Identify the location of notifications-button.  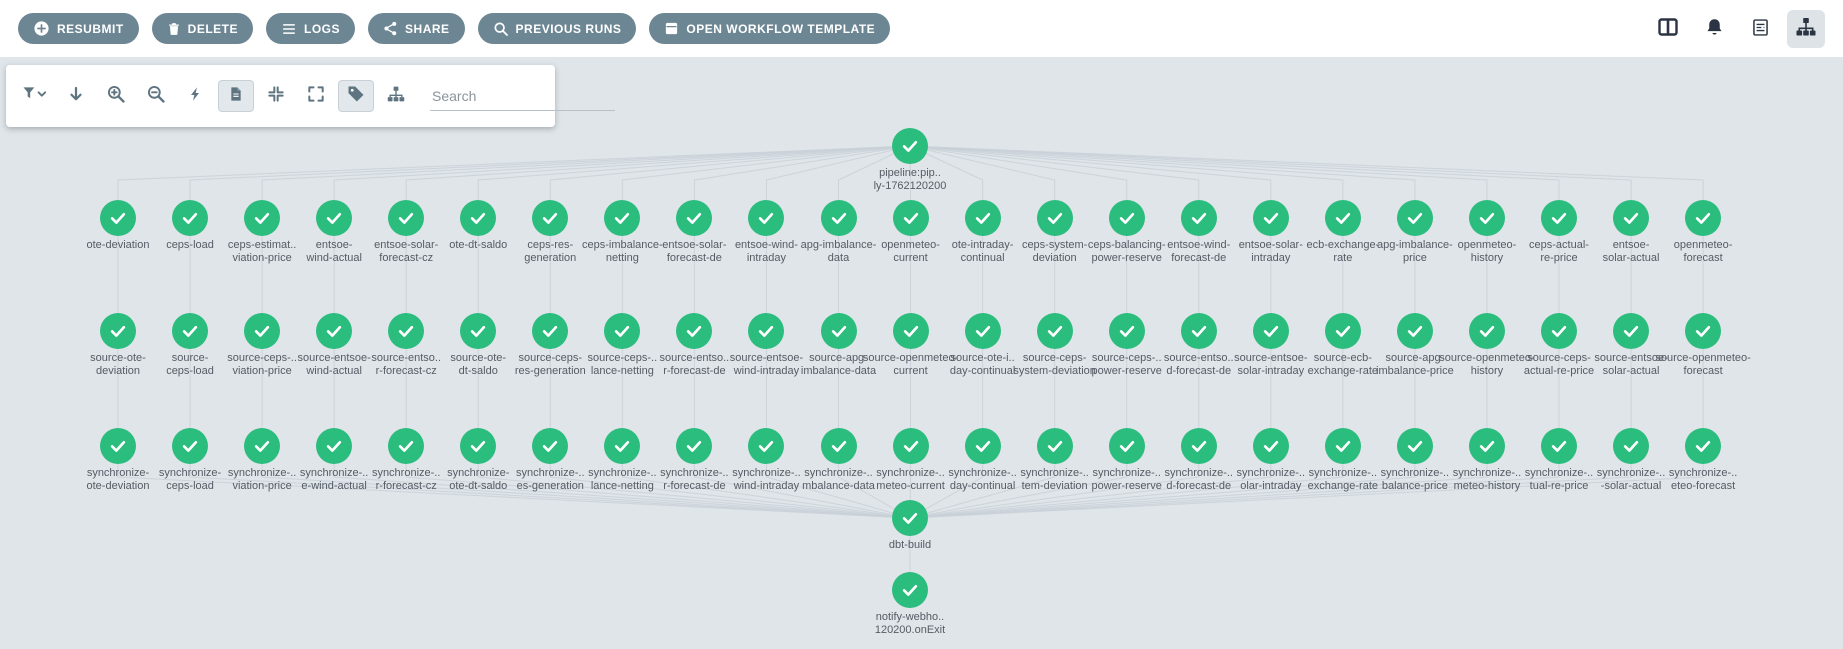
(1714, 29).